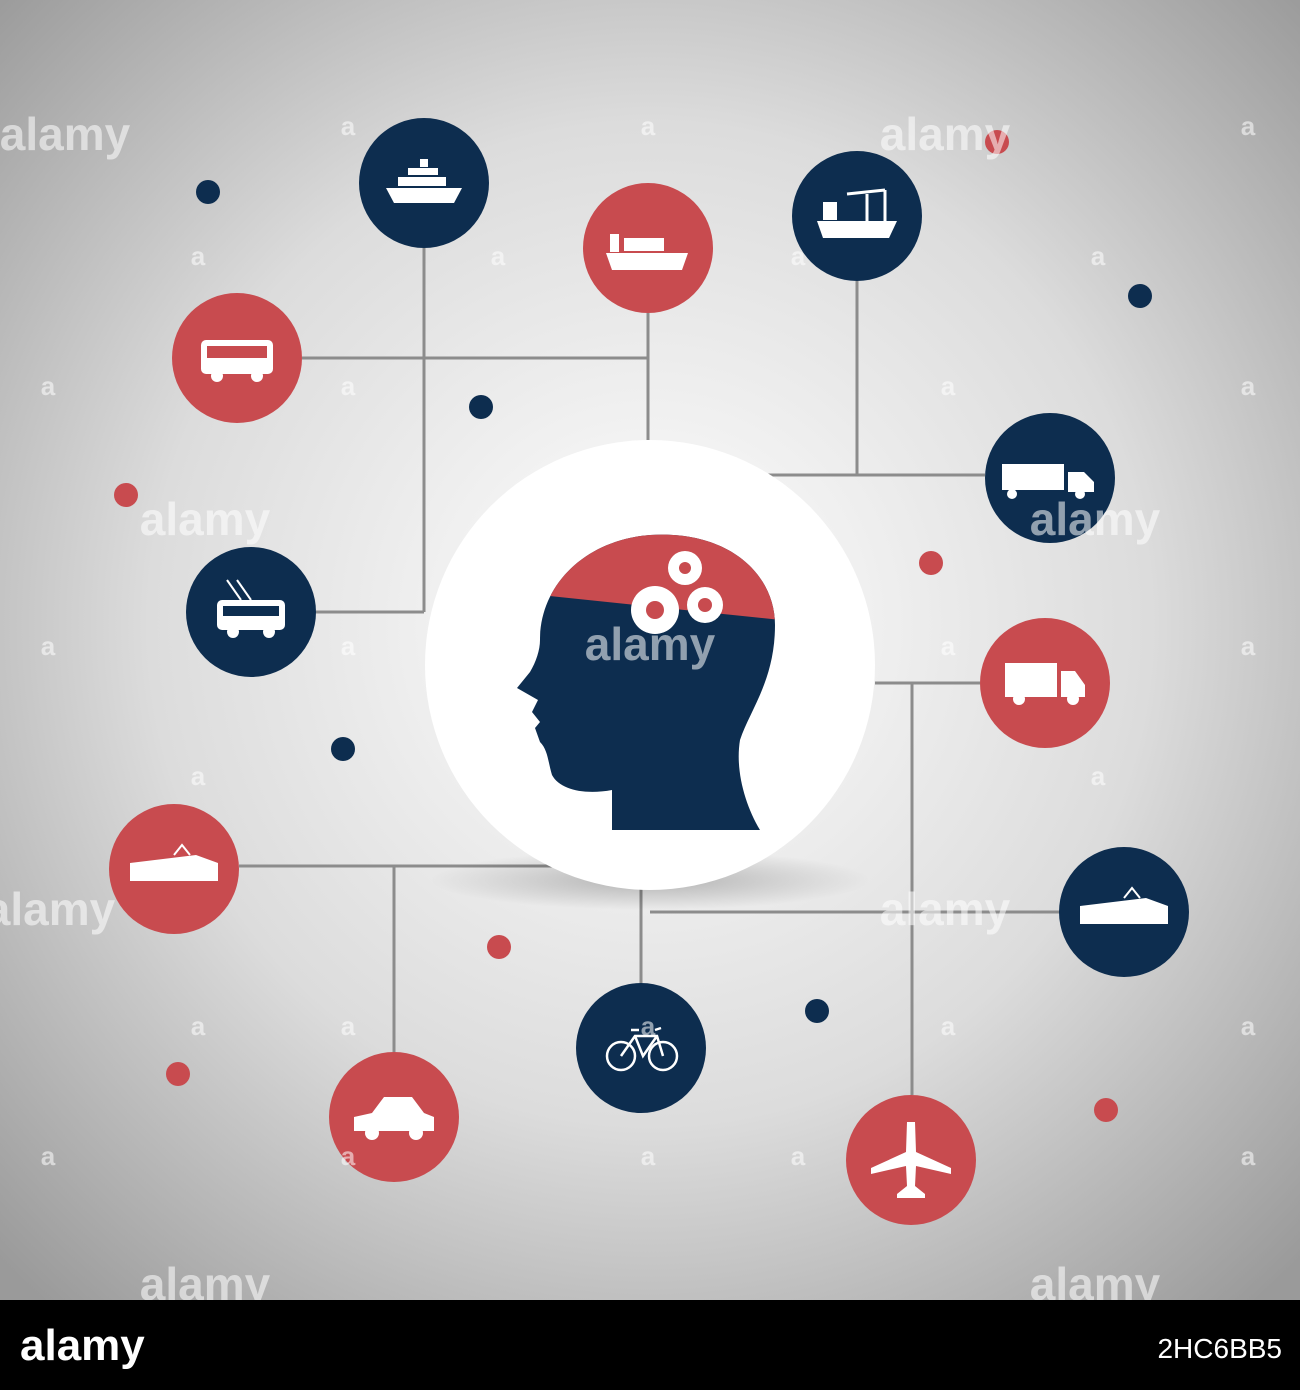  I want to click on footer-bar, so click(650, 1345).